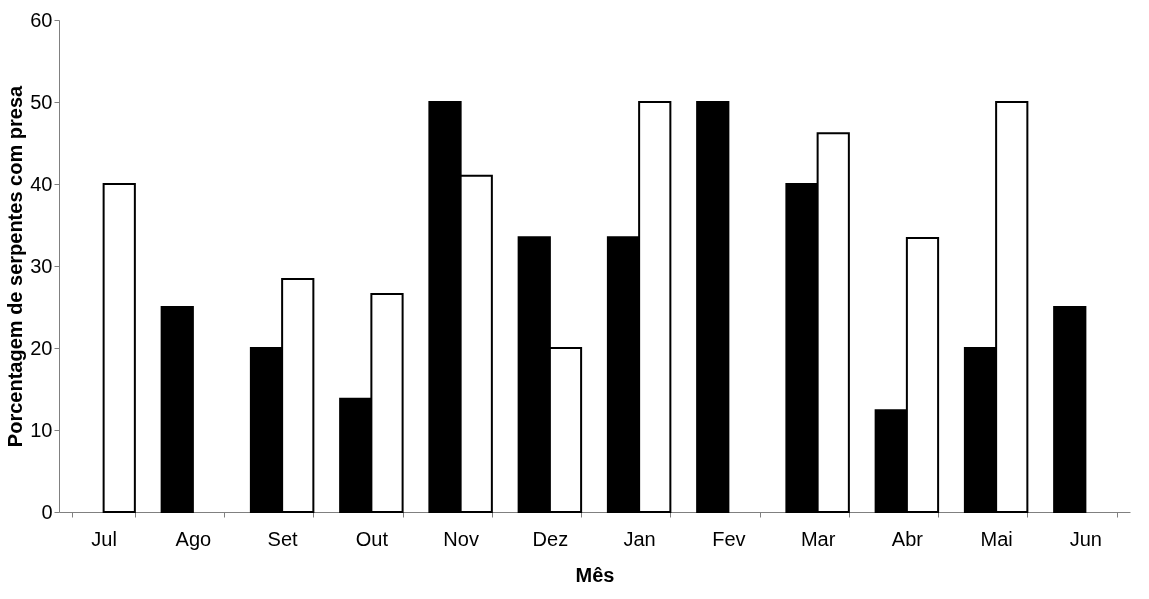 Image resolution: width=1149 pixels, height=599 pixels. I want to click on x-axis-title: Mês, so click(595, 574).